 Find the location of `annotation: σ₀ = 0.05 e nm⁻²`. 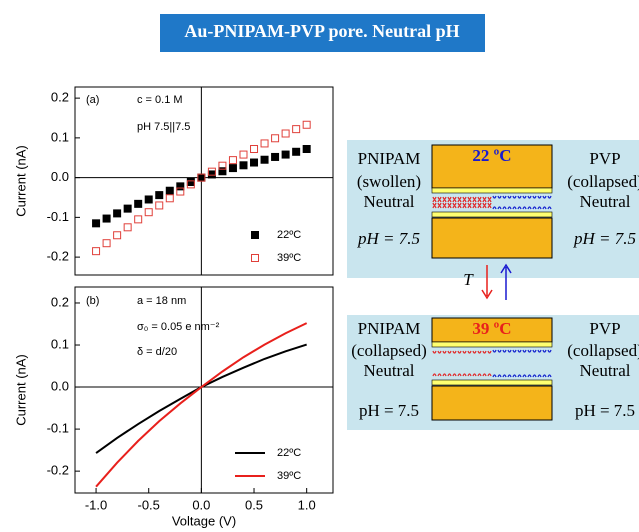

annotation: σ₀ = 0.05 e nm⁻² is located at coordinates (178, 327).